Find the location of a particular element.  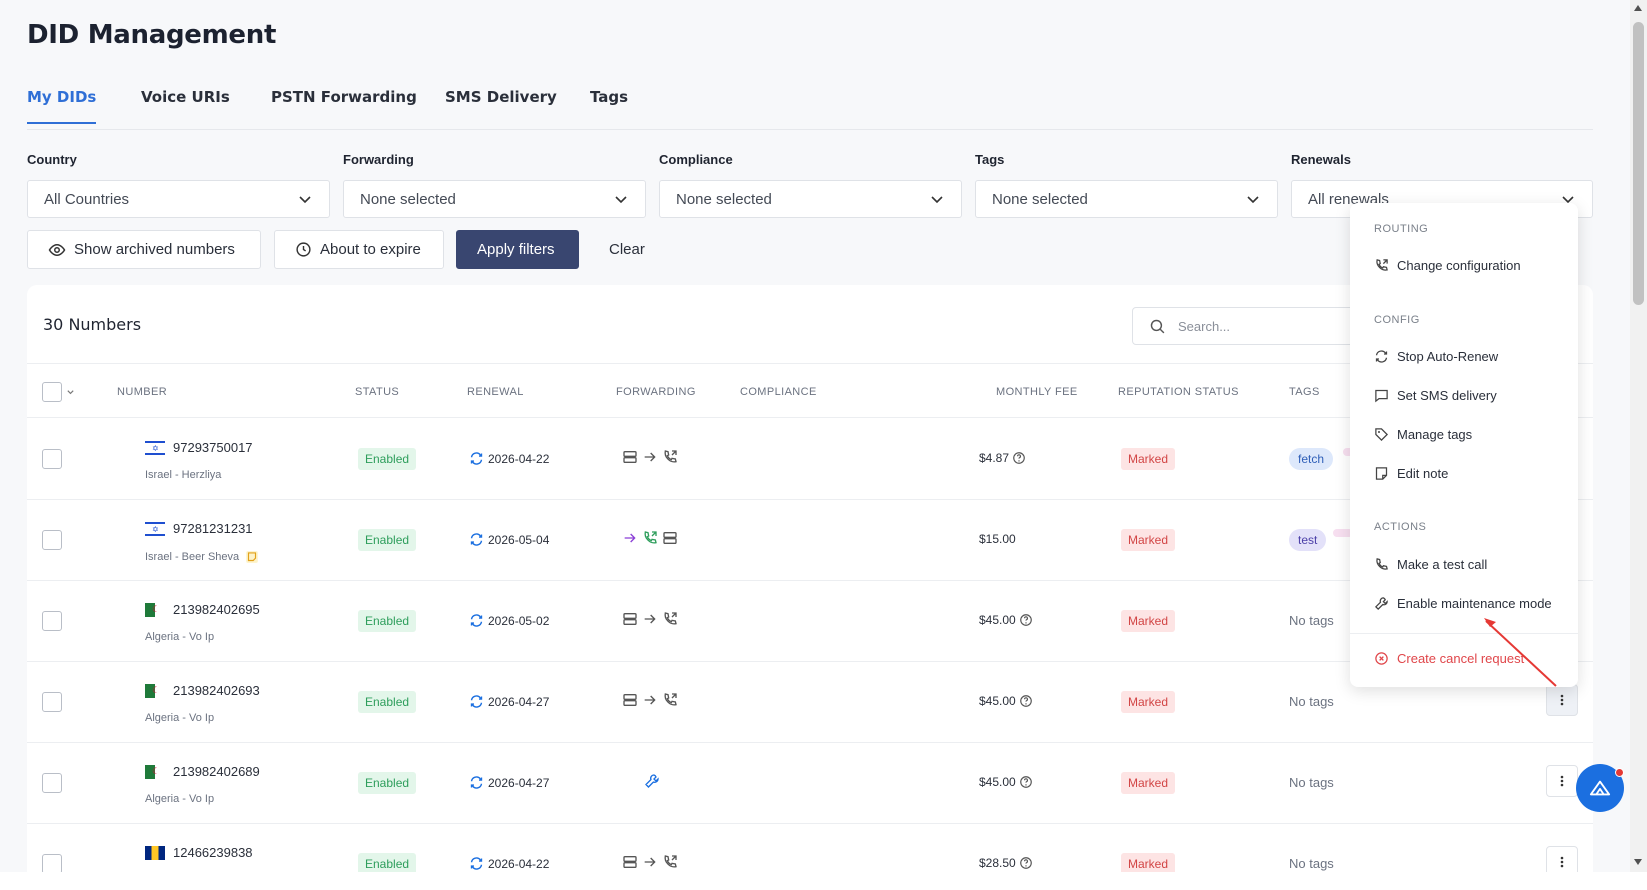

compliance-select: None selected is located at coordinates (810, 199).